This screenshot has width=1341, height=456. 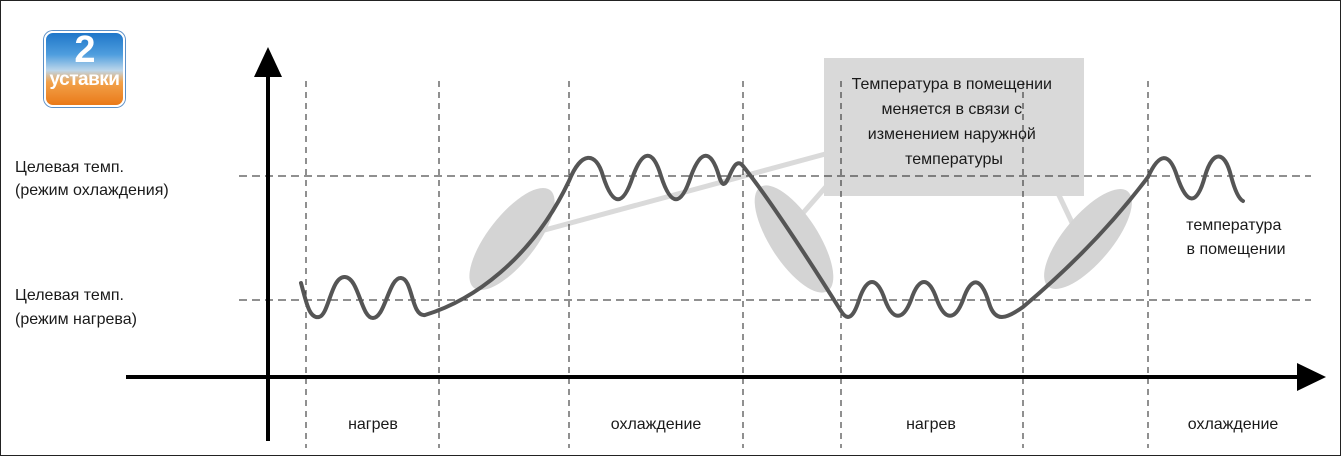 I want to click on setpoints-badge: 2 уставки, so click(x=84, y=69).